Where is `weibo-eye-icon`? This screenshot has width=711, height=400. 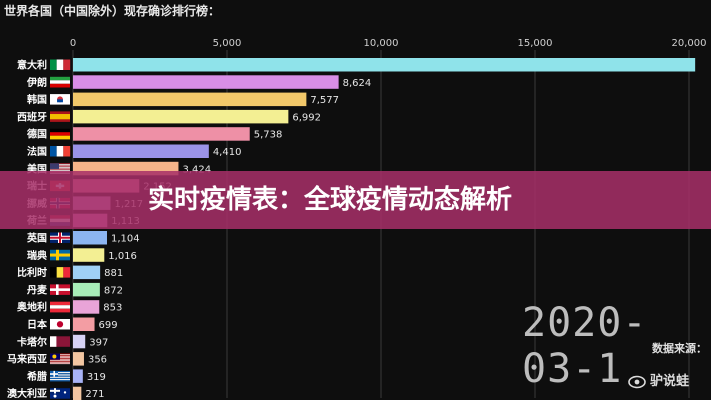
weibo-eye-icon is located at coordinates (637, 382).